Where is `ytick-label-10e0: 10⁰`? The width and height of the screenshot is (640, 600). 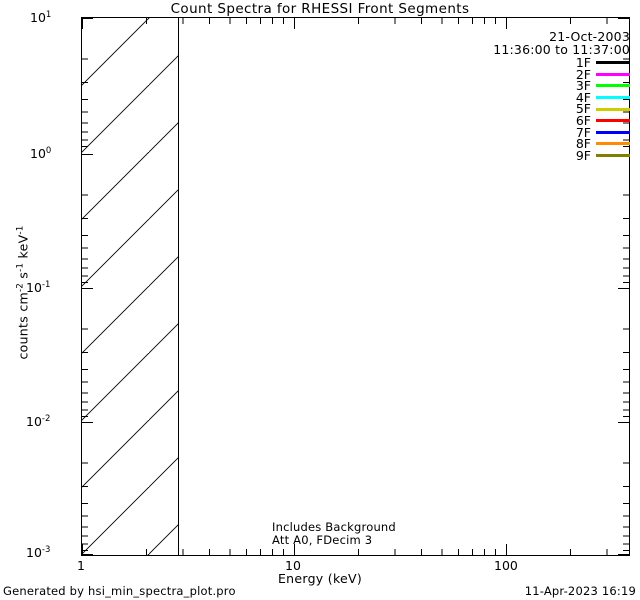
ytick-label-10e0: 10⁰ is located at coordinates (41, 153).